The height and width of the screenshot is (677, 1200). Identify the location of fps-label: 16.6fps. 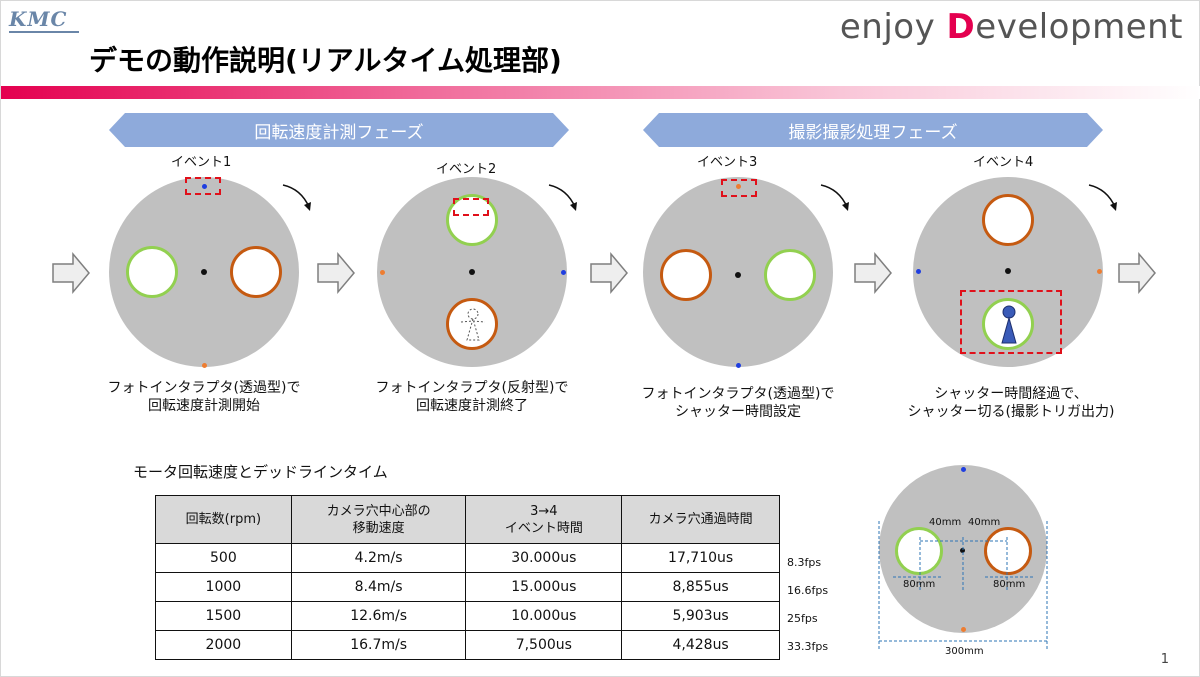
(808, 590).